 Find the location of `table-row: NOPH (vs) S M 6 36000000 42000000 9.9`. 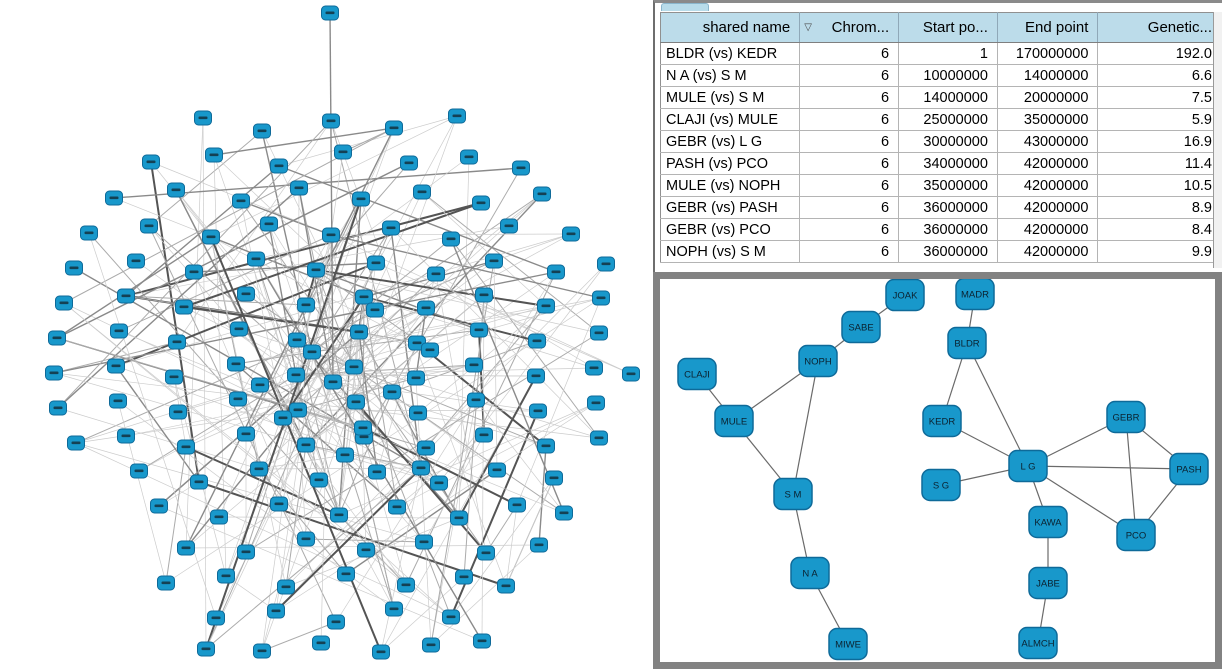

table-row: NOPH (vs) S M 6 36000000 42000000 9.9 is located at coordinates (941, 251).